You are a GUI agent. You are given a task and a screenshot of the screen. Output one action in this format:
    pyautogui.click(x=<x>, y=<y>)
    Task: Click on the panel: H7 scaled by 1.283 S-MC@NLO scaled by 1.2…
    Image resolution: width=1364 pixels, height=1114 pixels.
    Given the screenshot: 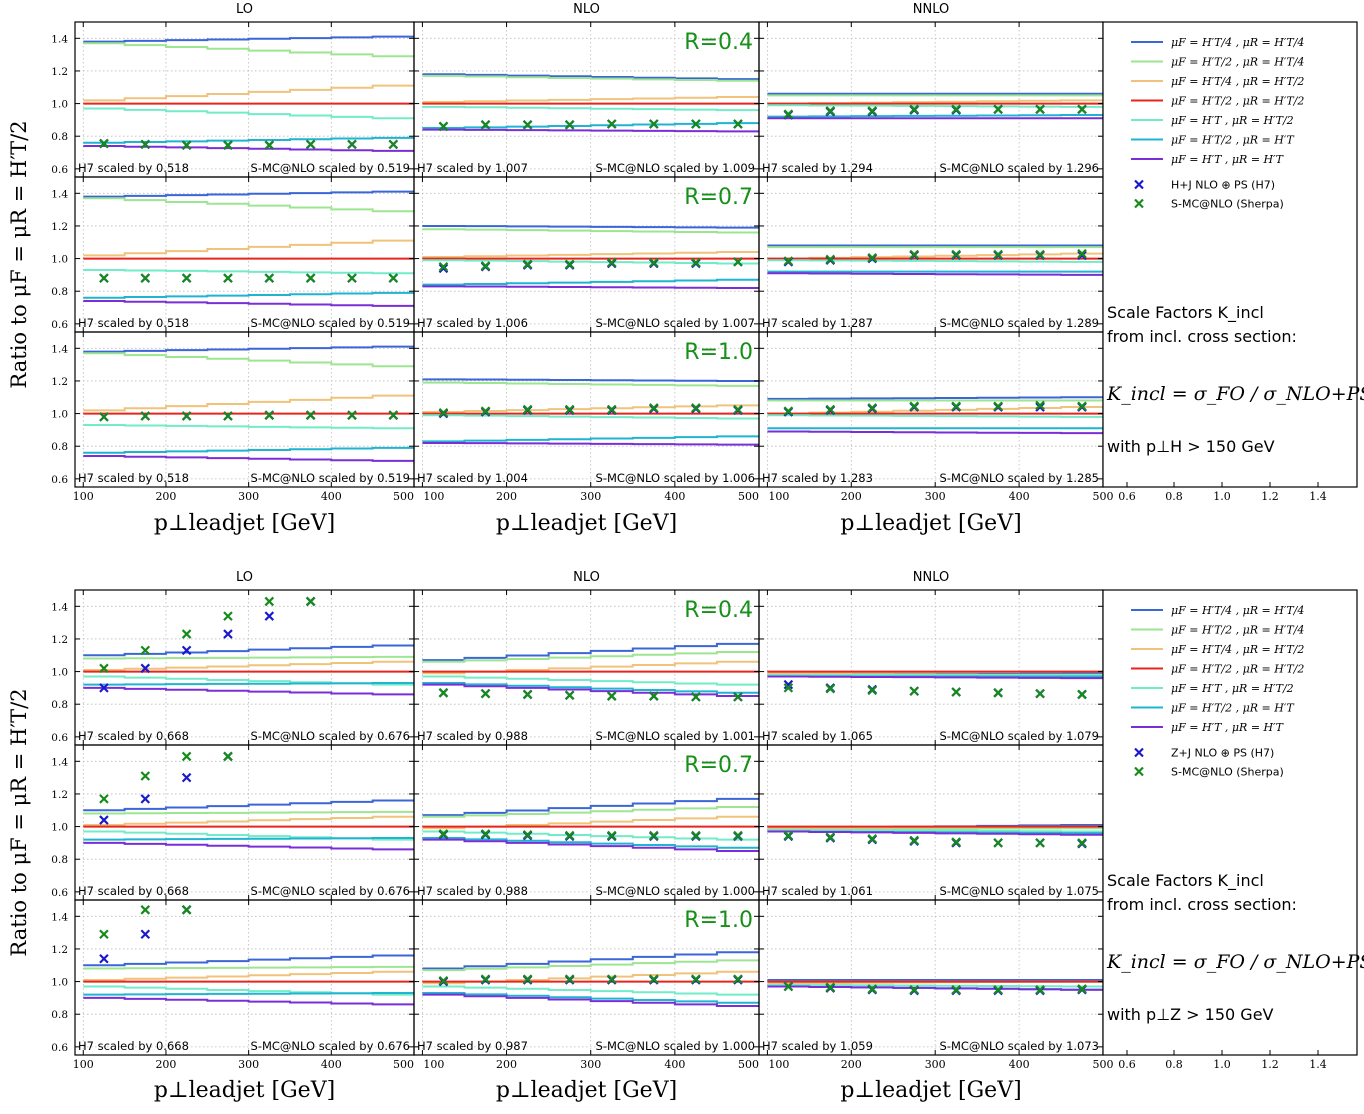 What is the action you would take?
    pyautogui.click(x=931, y=409)
    